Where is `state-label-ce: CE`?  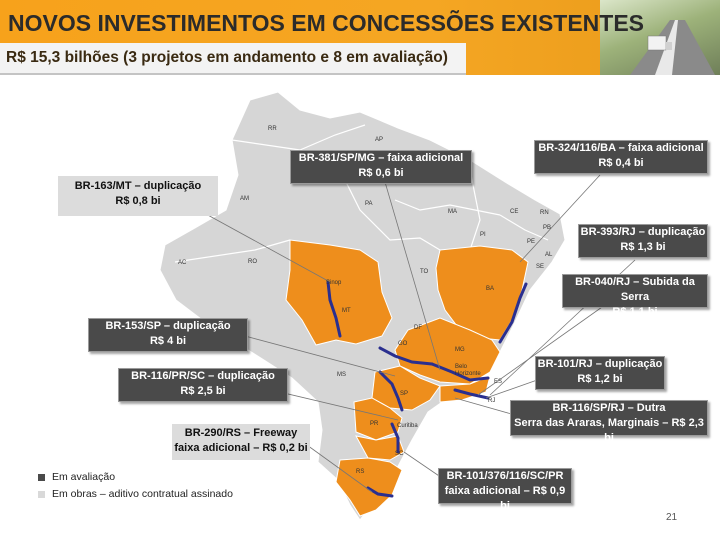 state-label-ce: CE is located at coordinates (514, 212).